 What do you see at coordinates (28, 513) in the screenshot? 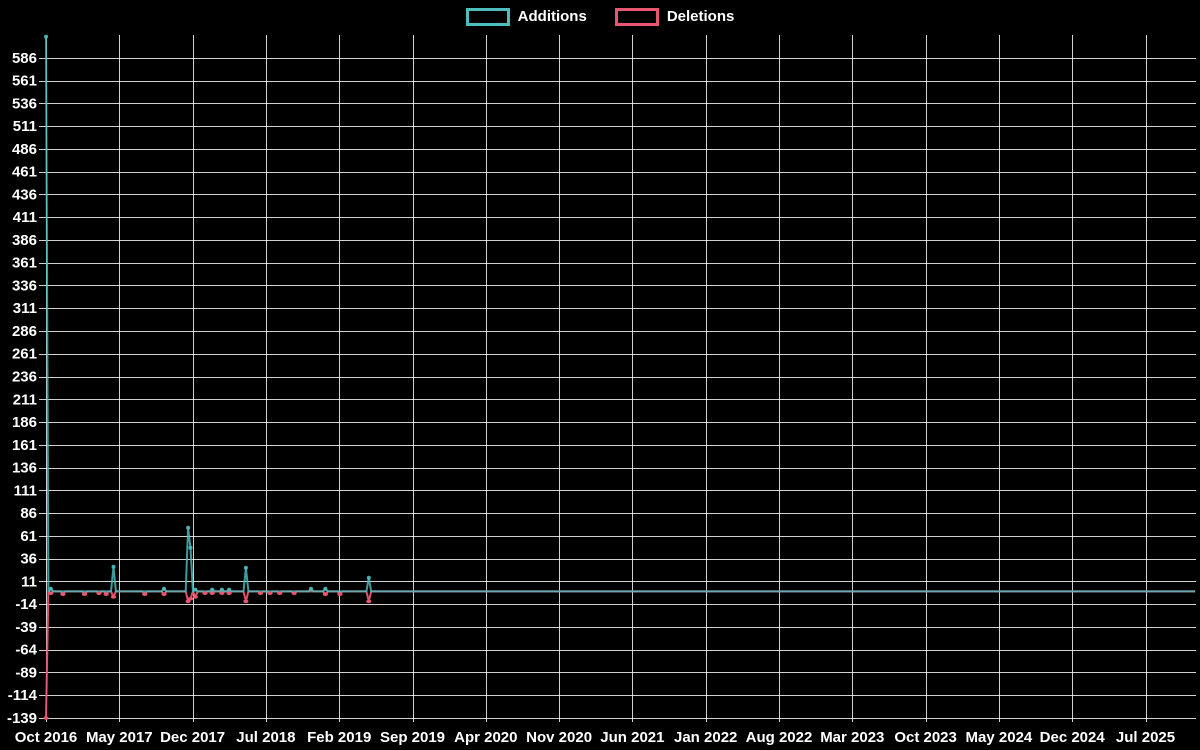
I see `y-tick-label: 86` at bounding box center [28, 513].